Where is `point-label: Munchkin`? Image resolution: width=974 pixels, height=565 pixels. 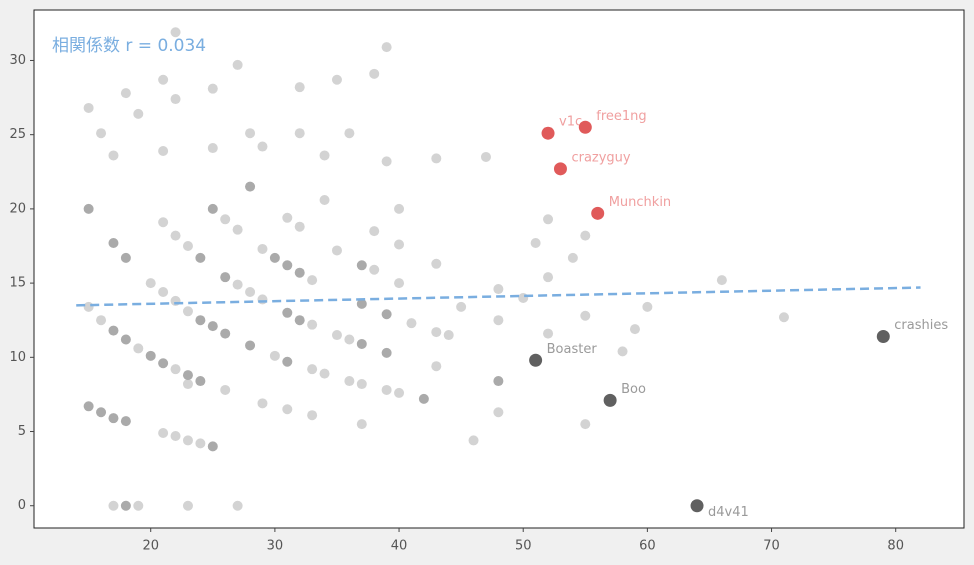 point-label: Munchkin is located at coordinates (640, 202).